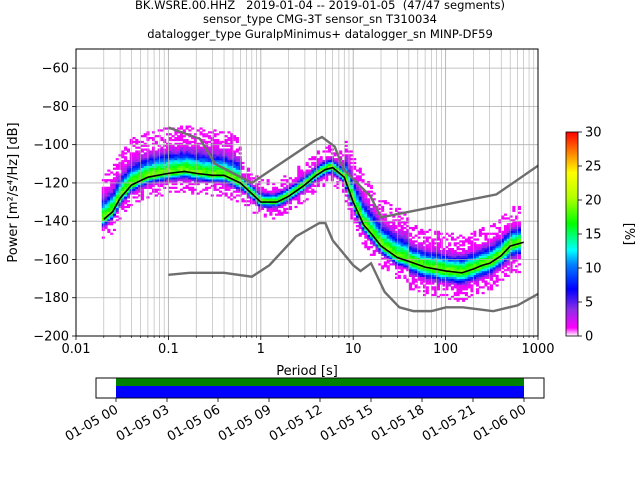 The width and height of the screenshot is (640, 480). What do you see at coordinates (92, 423) in the screenshot?
I see `coverage-tick-label: 01-05 00` at bounding box center [92, 423].